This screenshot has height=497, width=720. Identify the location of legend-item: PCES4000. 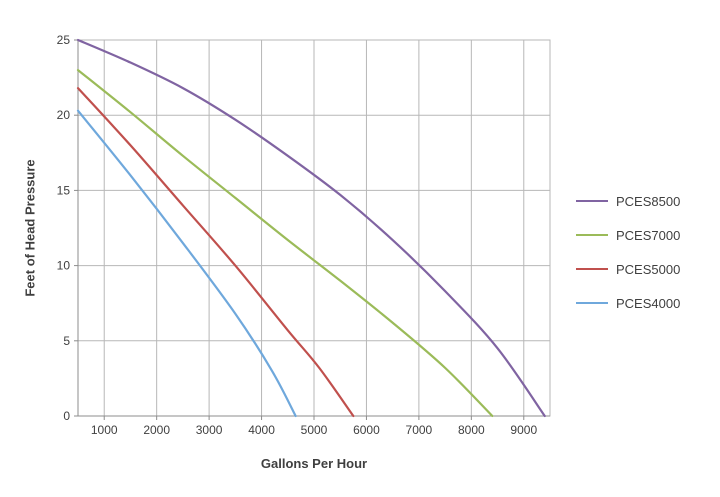
(628, 303).